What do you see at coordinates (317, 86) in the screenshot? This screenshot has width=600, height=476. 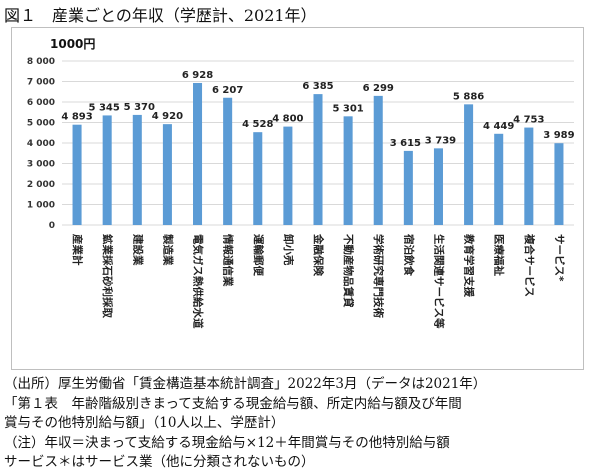 I see `data-label: 6 385` at bounding box center [317, 86].